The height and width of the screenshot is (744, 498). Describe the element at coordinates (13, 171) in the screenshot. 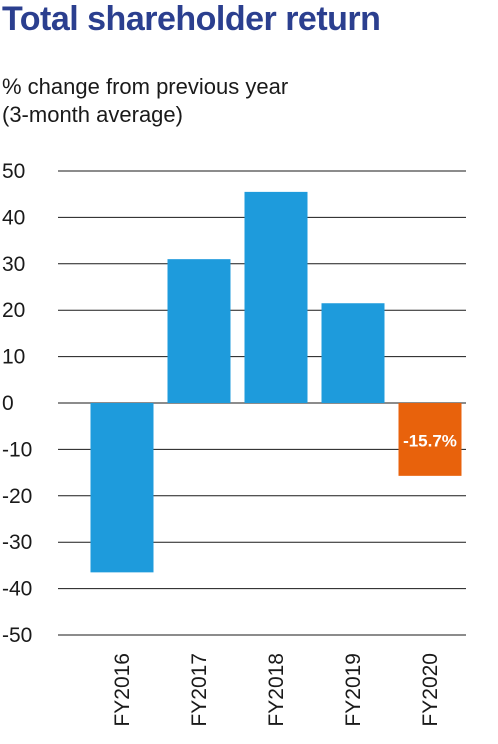

I see `y-tick-label: 50` at that location.